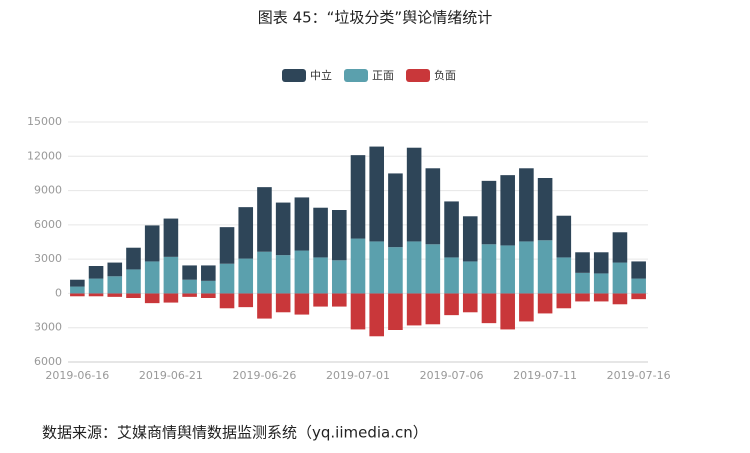 Image resolution: width=750 pixels, height=453 pixels. Describe the element at coordinates (383, 75) in the screenshot. I see `legend-label: 正面` at that location.